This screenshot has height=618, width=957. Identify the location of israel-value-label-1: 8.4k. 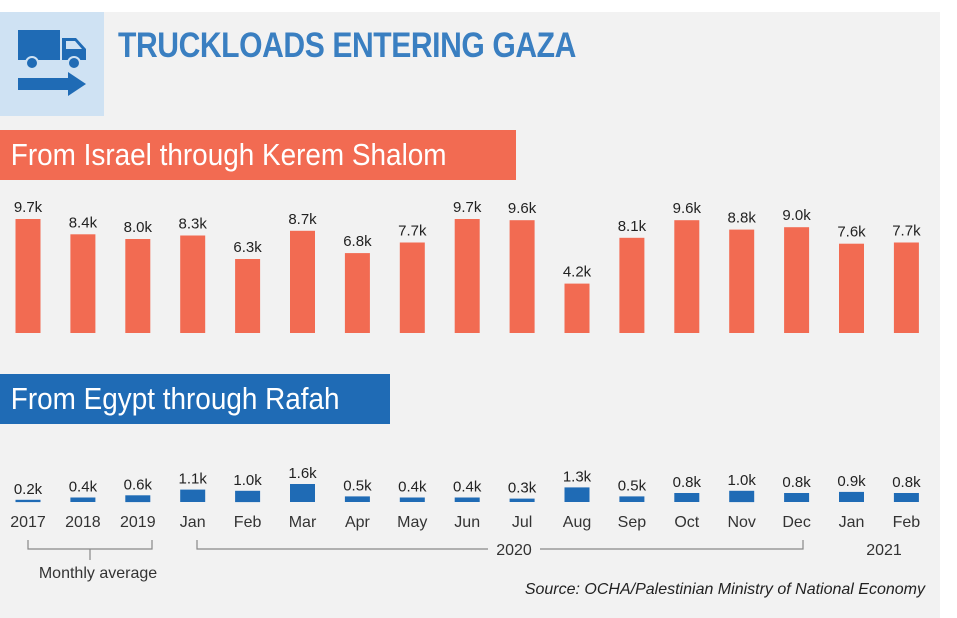
(83, 222).